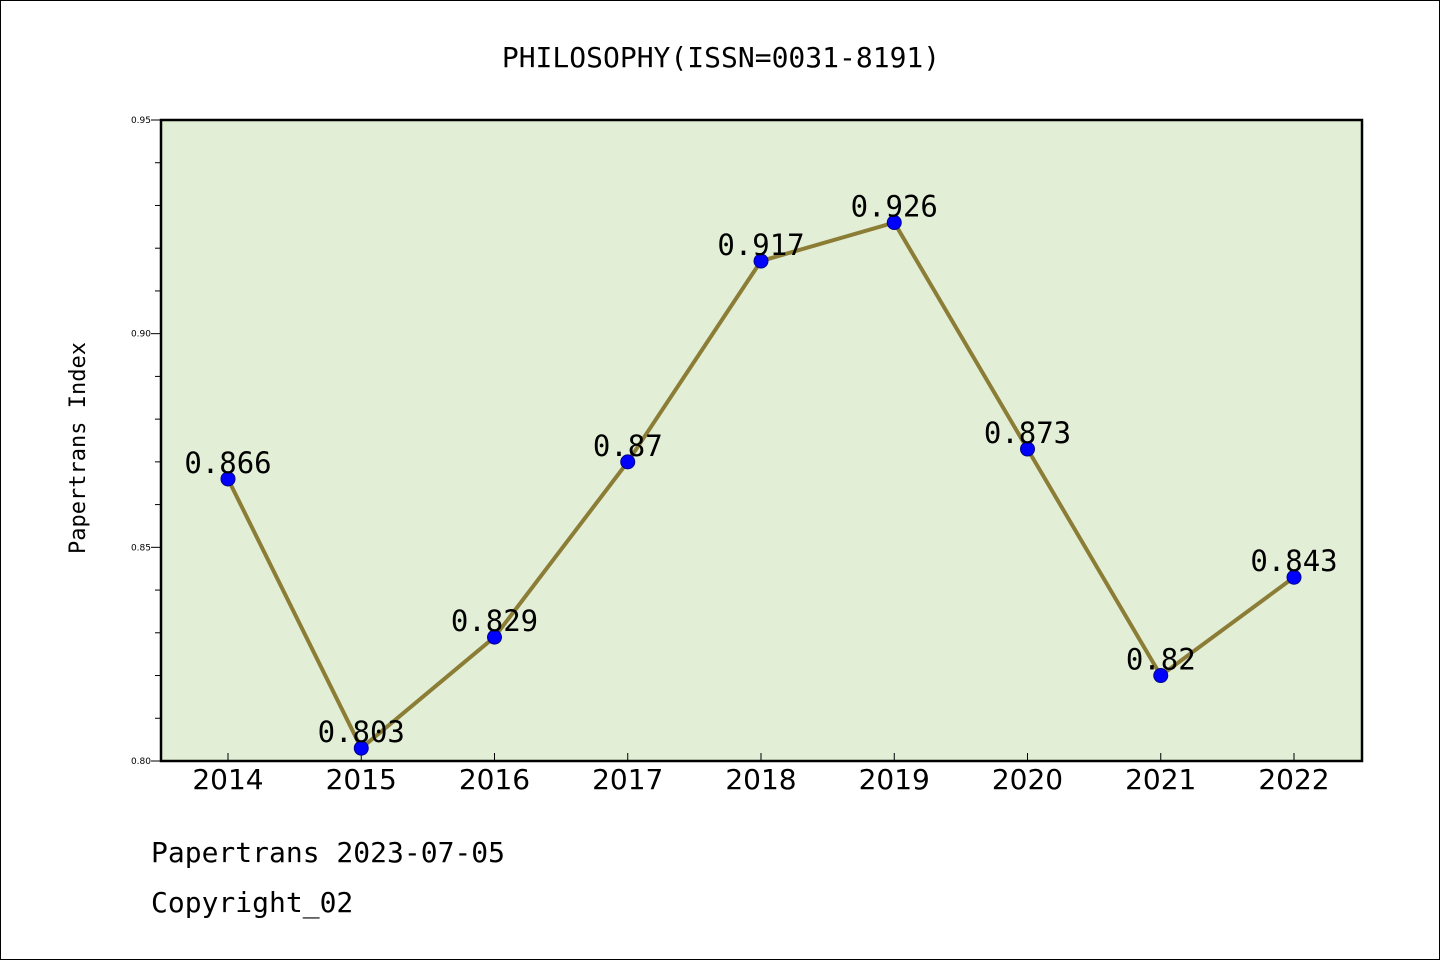  I want to click on data-label: 0.829, so click(494, 621).